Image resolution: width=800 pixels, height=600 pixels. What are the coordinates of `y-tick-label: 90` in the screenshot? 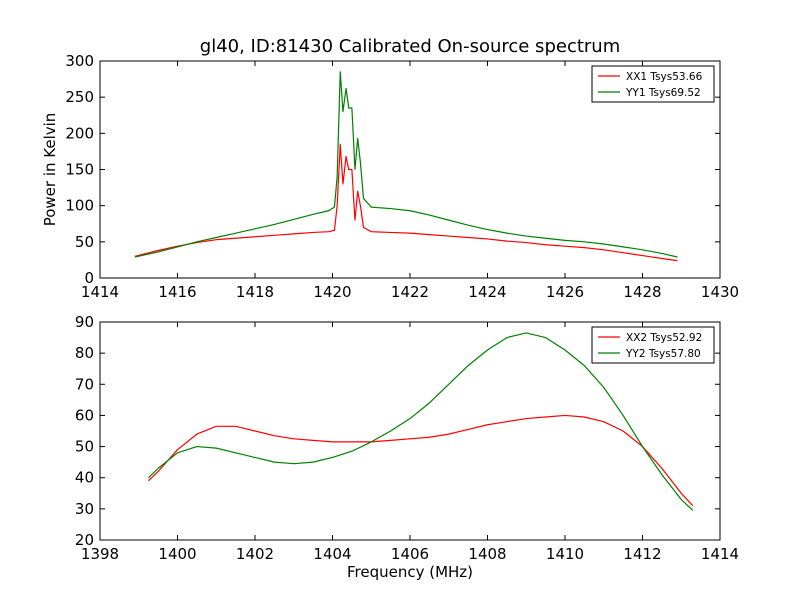 It's located at (84, 322).